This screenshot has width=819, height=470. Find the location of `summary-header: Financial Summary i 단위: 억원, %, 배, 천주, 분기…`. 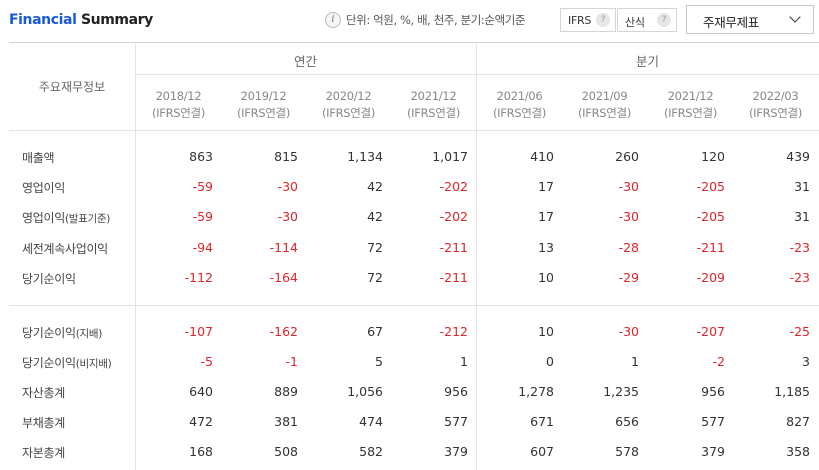

summary-header: Financial Summary i 단위: 억원, %, 배, 천주, 분기… is located at coordinates (409, 21).